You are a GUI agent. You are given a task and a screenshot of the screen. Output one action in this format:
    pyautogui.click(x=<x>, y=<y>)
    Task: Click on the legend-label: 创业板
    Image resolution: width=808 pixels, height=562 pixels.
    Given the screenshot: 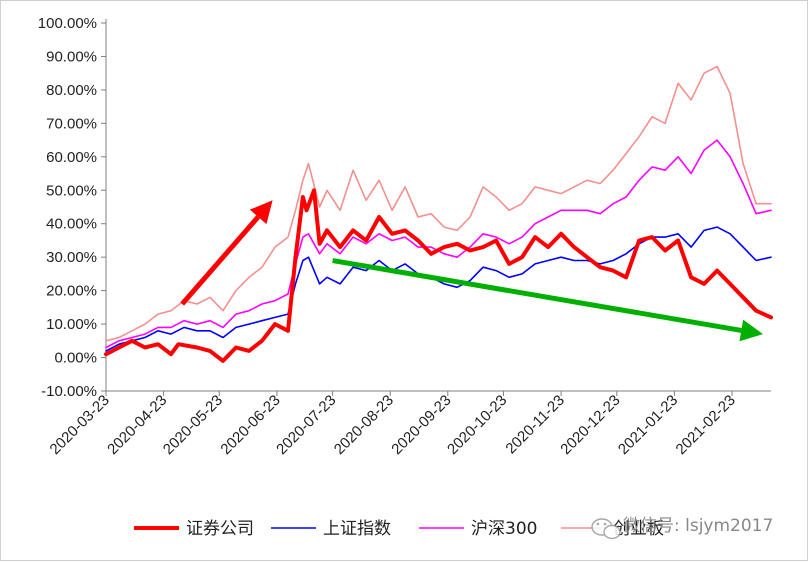 What is the action you would take?
    pyautogui.click(x=638, y=529)
    